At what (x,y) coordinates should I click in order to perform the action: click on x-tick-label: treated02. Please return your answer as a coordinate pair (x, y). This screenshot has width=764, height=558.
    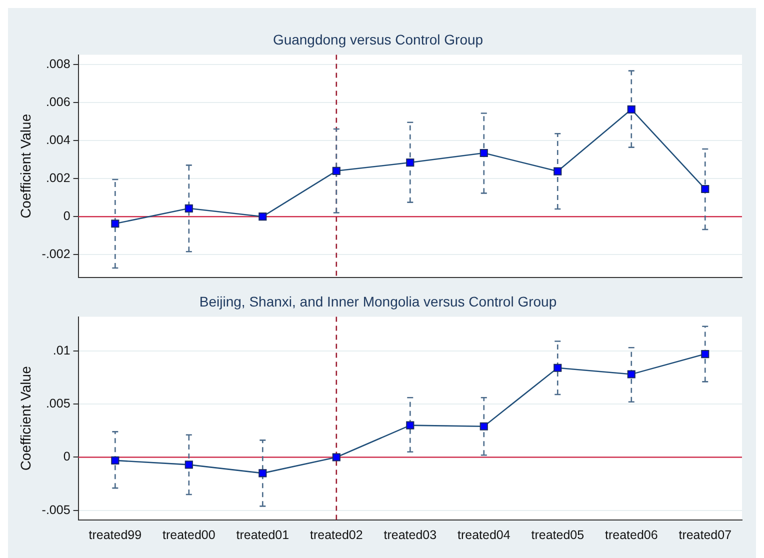
    Looking at the image, I should click on (336, 535).